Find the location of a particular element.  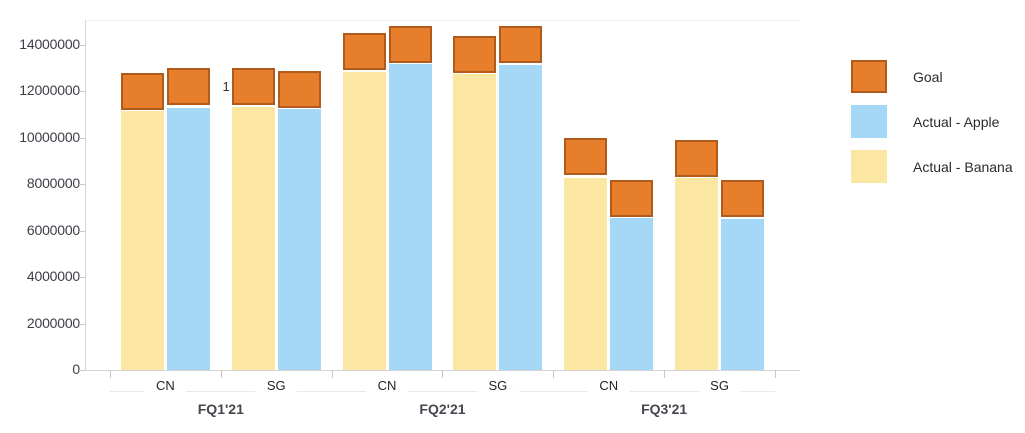

x-subgroup-label-fq3-21-cn: CN is located at coordinates (608, 386).